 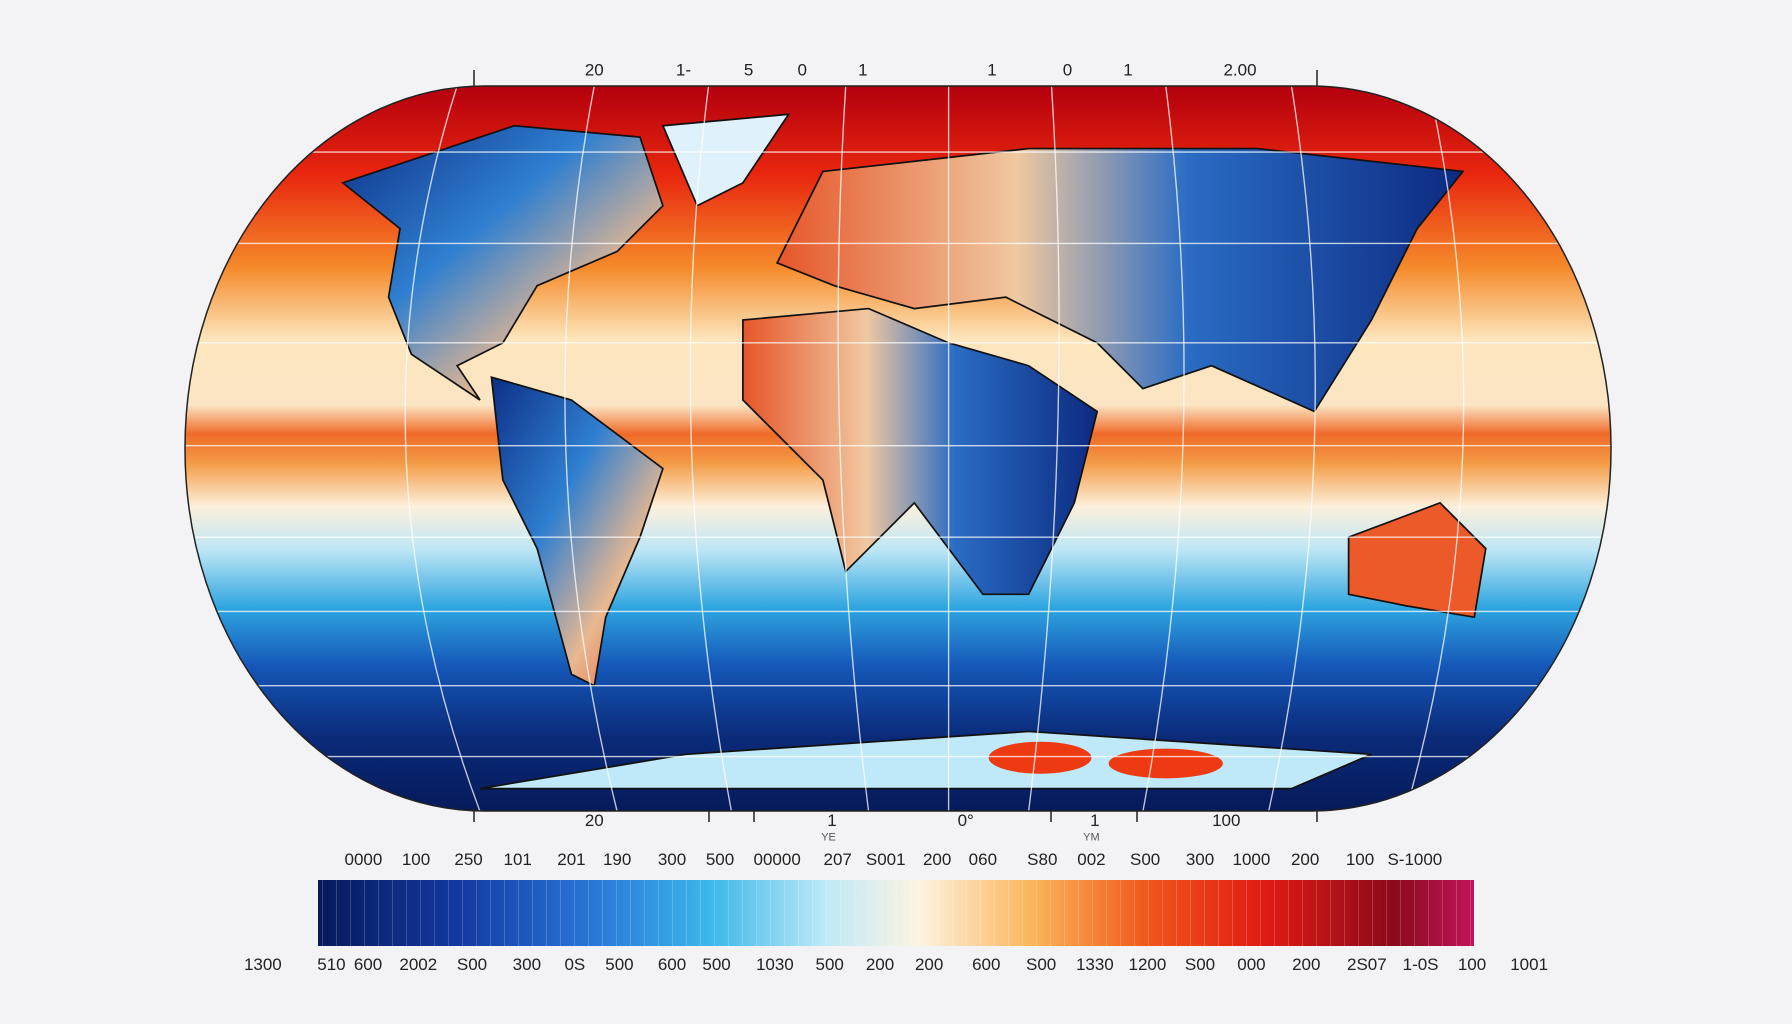 What do you see at coordinates (364, 859) in the screenshot?
I see `colorbar-top-label: 0000` at bounding box center [364, 859].